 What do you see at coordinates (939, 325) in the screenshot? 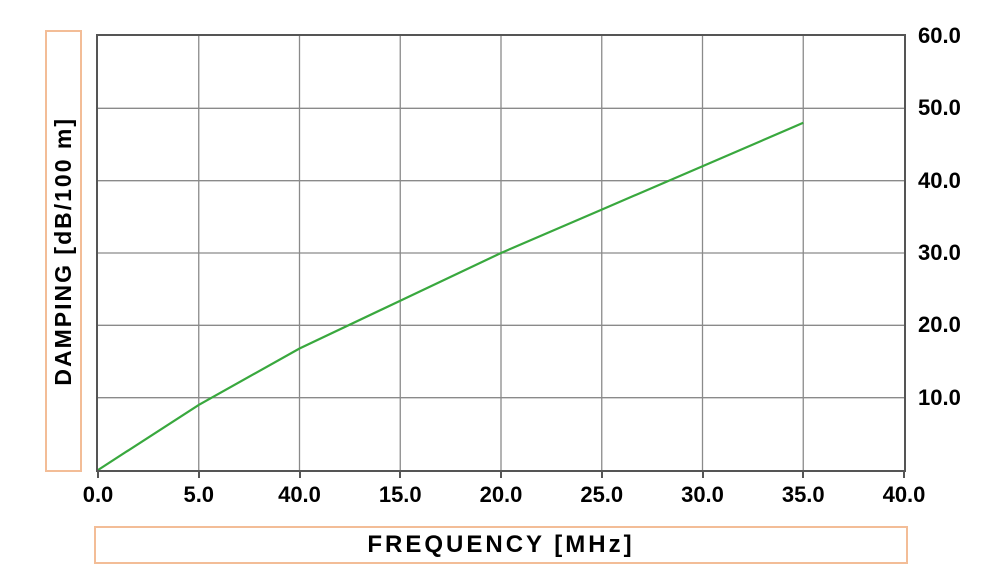
I see `y-tick-label: 20.0` at bounding box center [939, 325].